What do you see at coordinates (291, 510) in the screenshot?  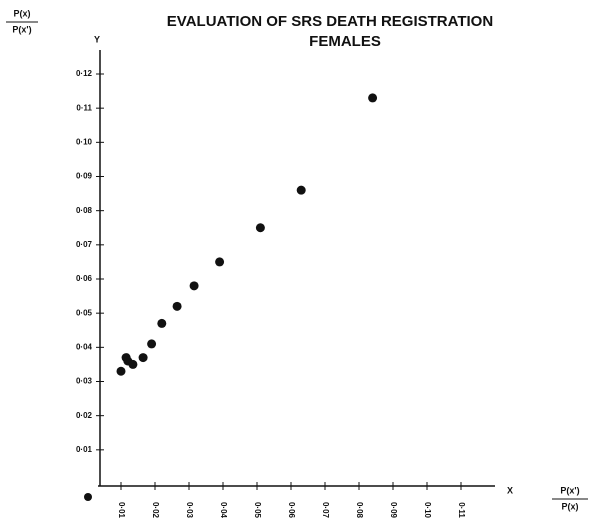 I see `x-tick-label: 0·06` at bounding box center [291, 510].